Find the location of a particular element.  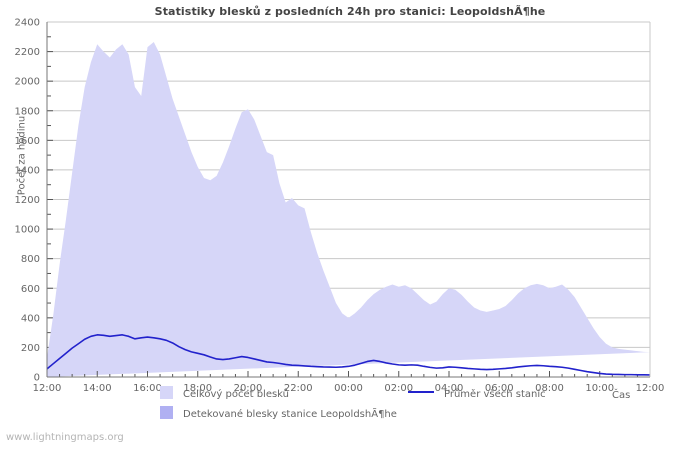

legend-swatch-total is located at coordinates (166, 392).